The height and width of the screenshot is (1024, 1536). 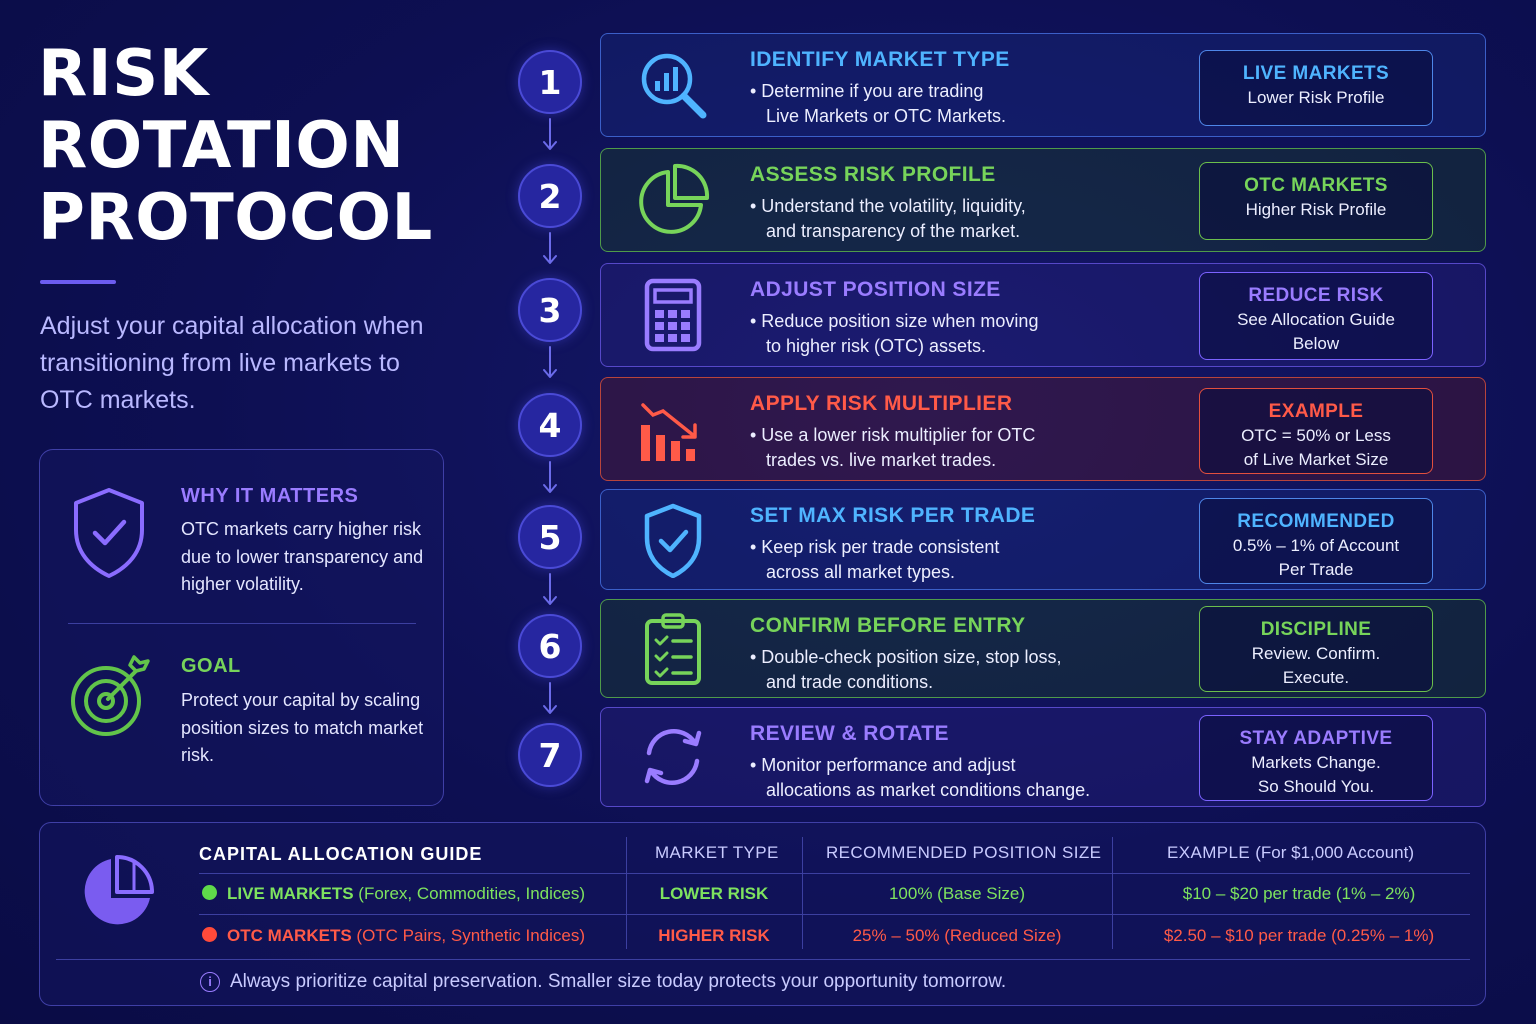 I want to click on step-tag-line: See Allocation Guide, so click(x=1316, y=319).